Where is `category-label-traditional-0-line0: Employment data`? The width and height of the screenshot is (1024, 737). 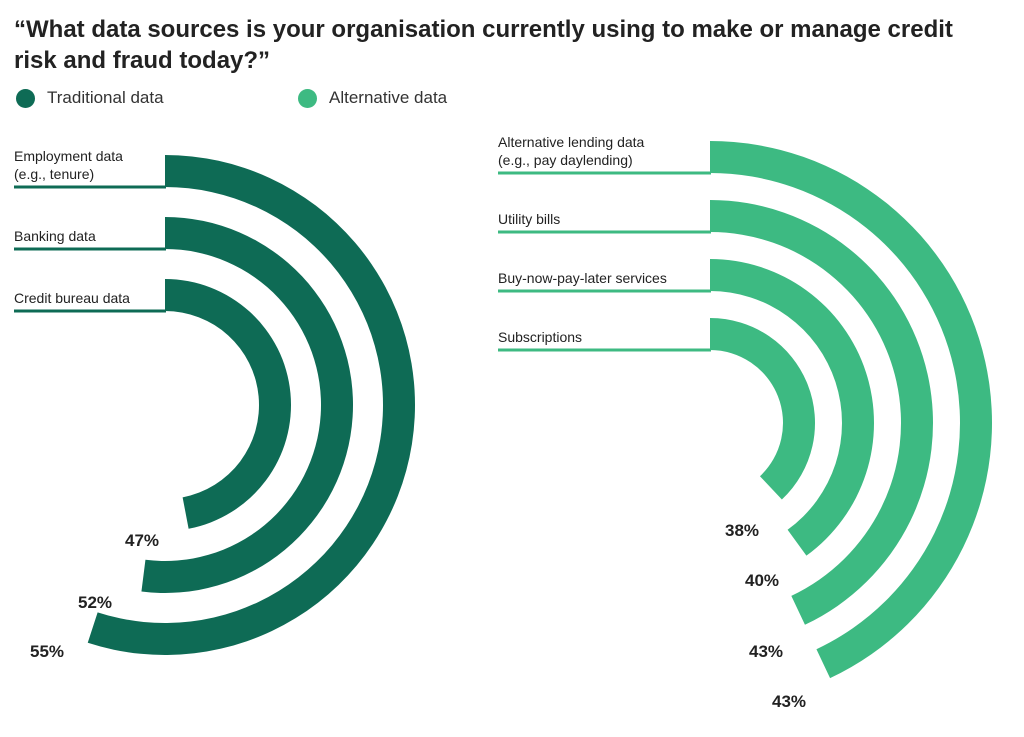
category-label-traditional-0-line0: Employment data is located at coordinates (68, 156).